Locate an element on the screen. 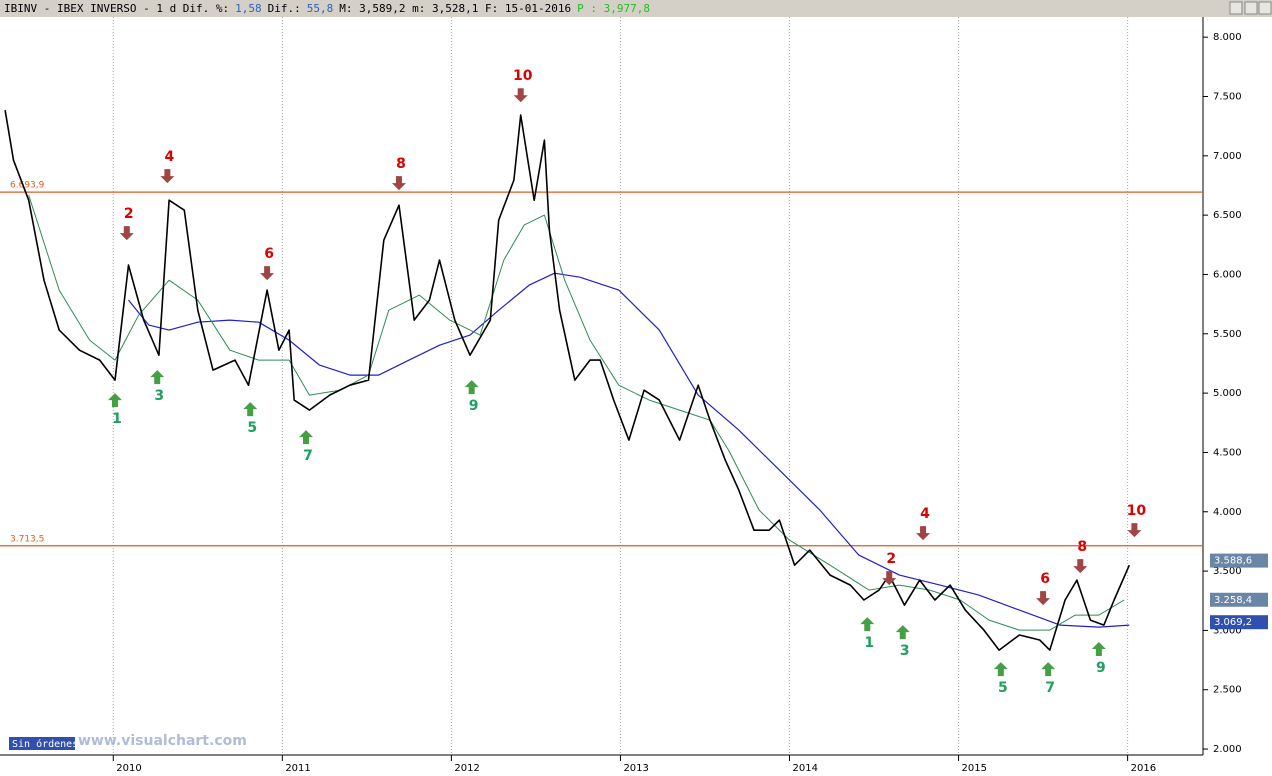 The image size is (1272, 776). x-tick-label: 2014 is located at coordinates (804, 768).